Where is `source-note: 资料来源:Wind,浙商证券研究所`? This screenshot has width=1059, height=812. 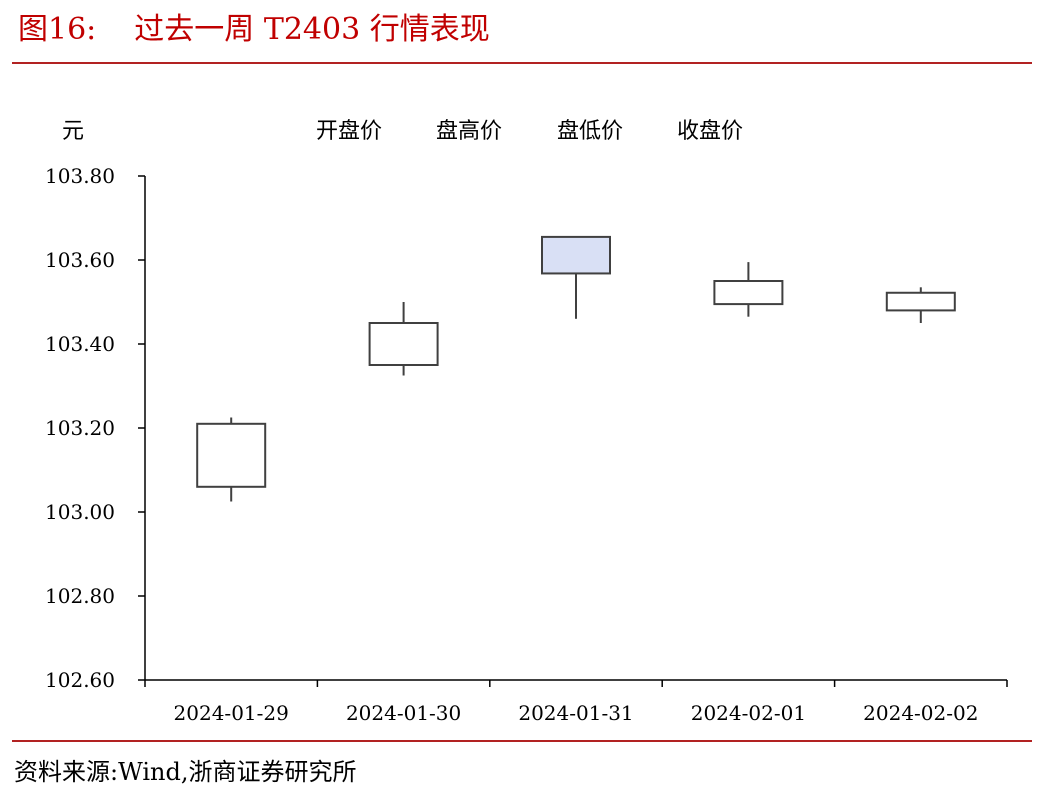
source-note: 资料来源:Wind,浙商证券研究所 is located at coordinates (185, 772).